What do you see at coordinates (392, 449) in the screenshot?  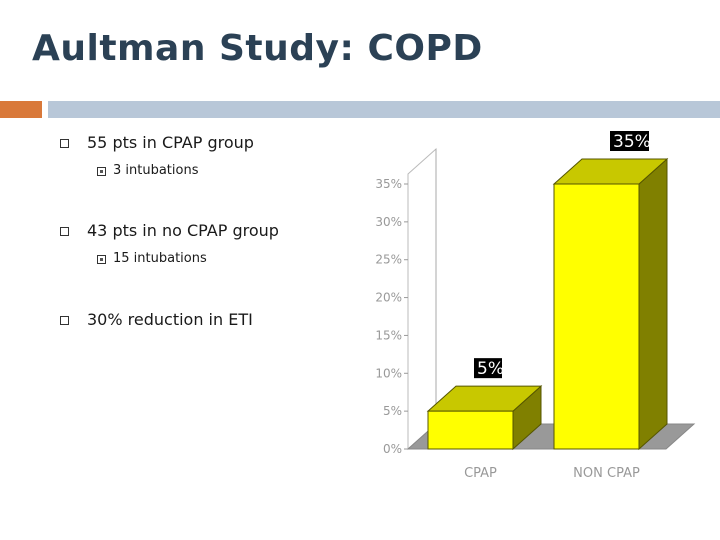 I see `y-tick-label: 0%` at bounding box center [392, 449].